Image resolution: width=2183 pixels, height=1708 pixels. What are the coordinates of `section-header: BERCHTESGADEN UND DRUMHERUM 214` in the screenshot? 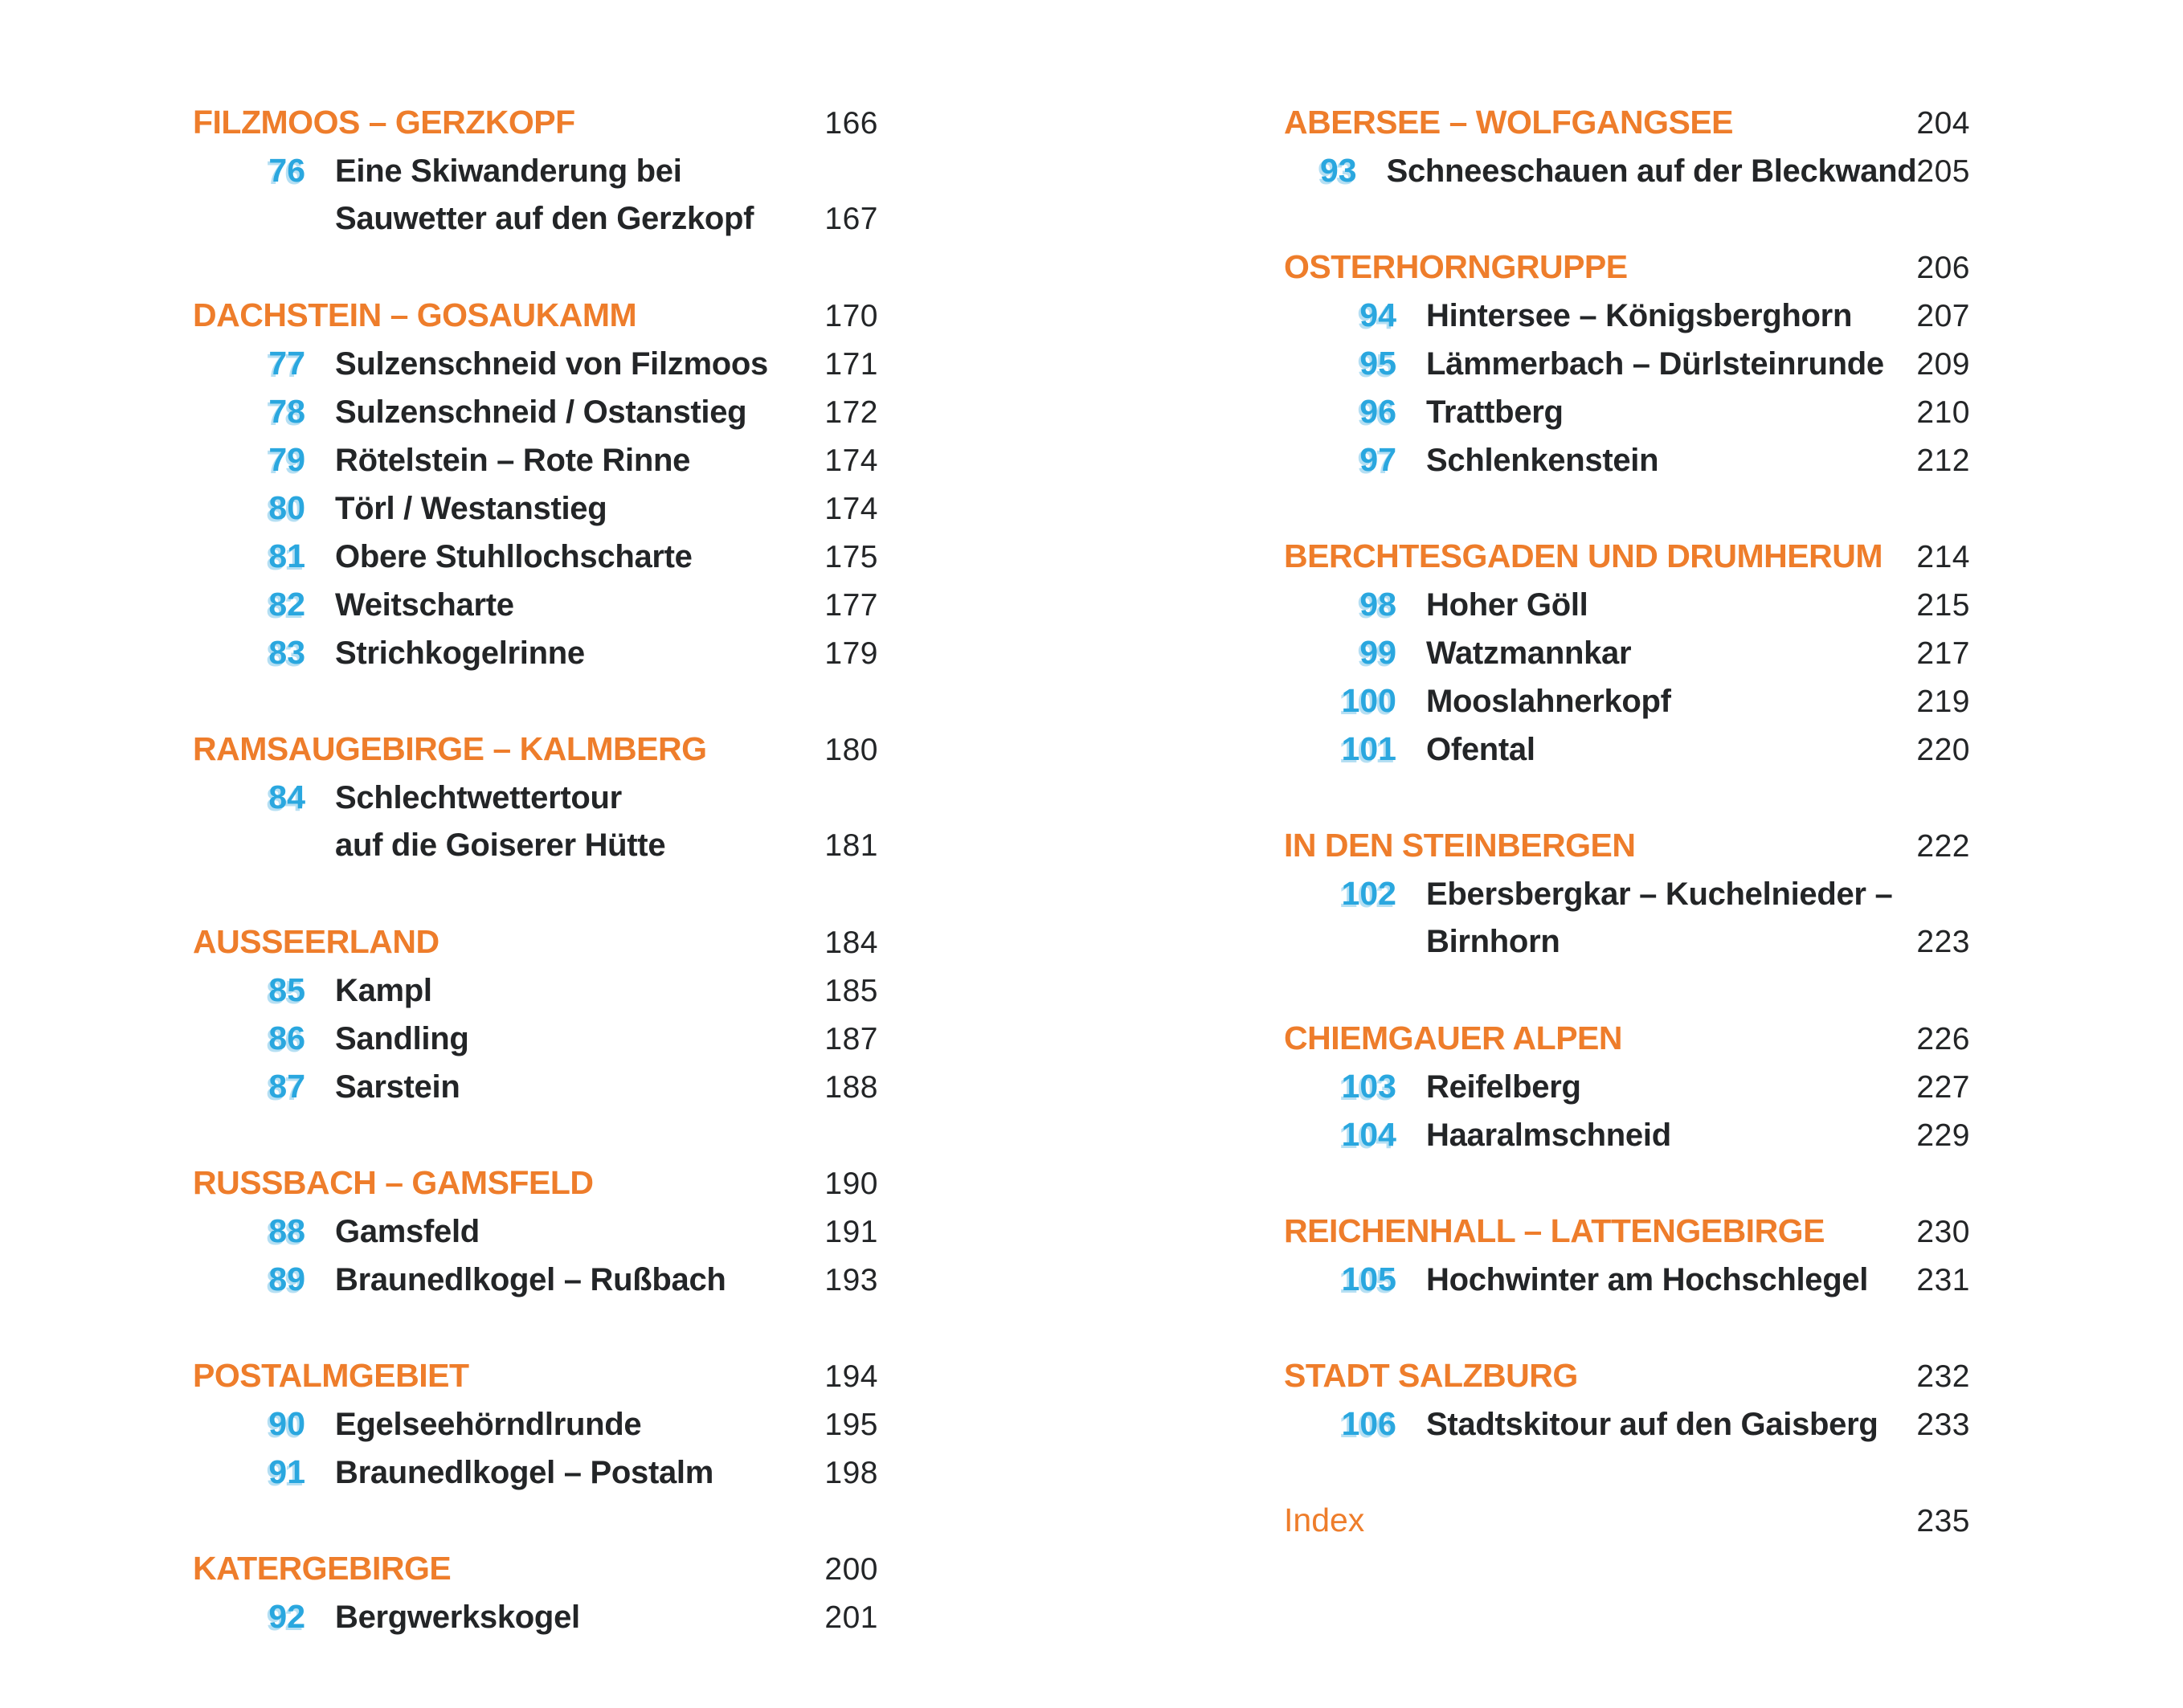 It's located at (1627, 556).